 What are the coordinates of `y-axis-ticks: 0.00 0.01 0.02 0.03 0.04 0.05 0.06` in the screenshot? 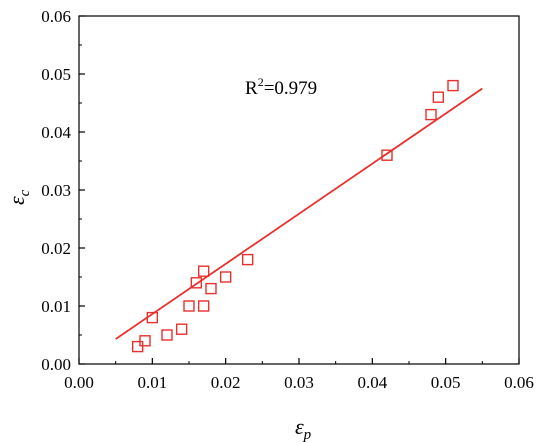 It's located at (63, 190).